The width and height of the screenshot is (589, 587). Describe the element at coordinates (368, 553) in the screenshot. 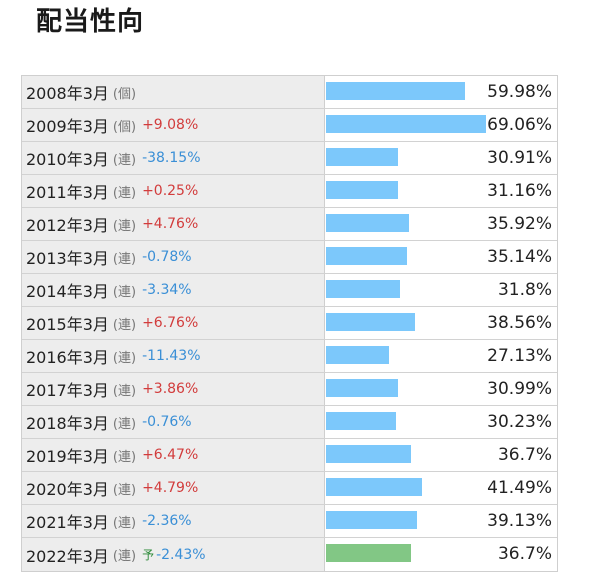

I see `forecast-bar` at that location.